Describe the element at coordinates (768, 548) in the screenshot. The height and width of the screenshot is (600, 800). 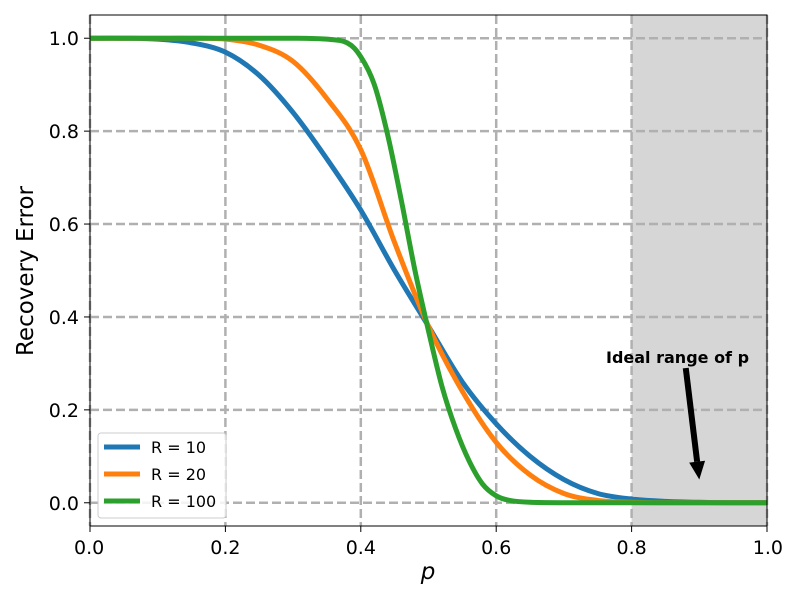
I see `x-tick-label: 1.0` at that location.